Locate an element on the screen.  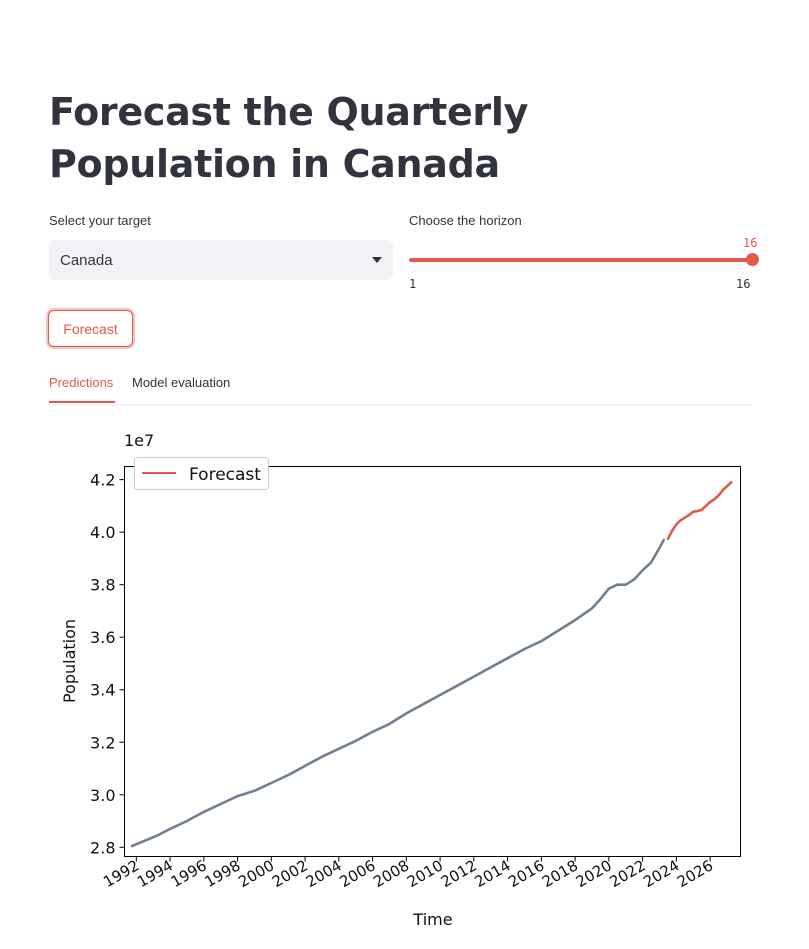
tab-model-evaluation: Model evaluation is located at coordinates (181, 382).